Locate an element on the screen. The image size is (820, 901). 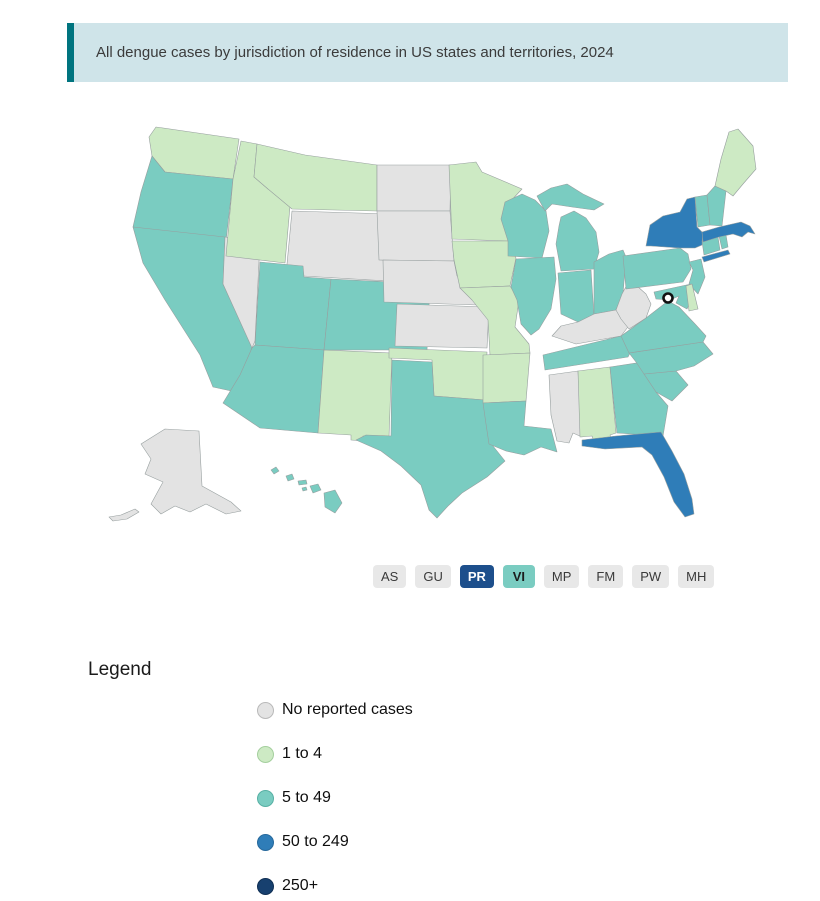
state-fl is located at coordinates (638, 474).